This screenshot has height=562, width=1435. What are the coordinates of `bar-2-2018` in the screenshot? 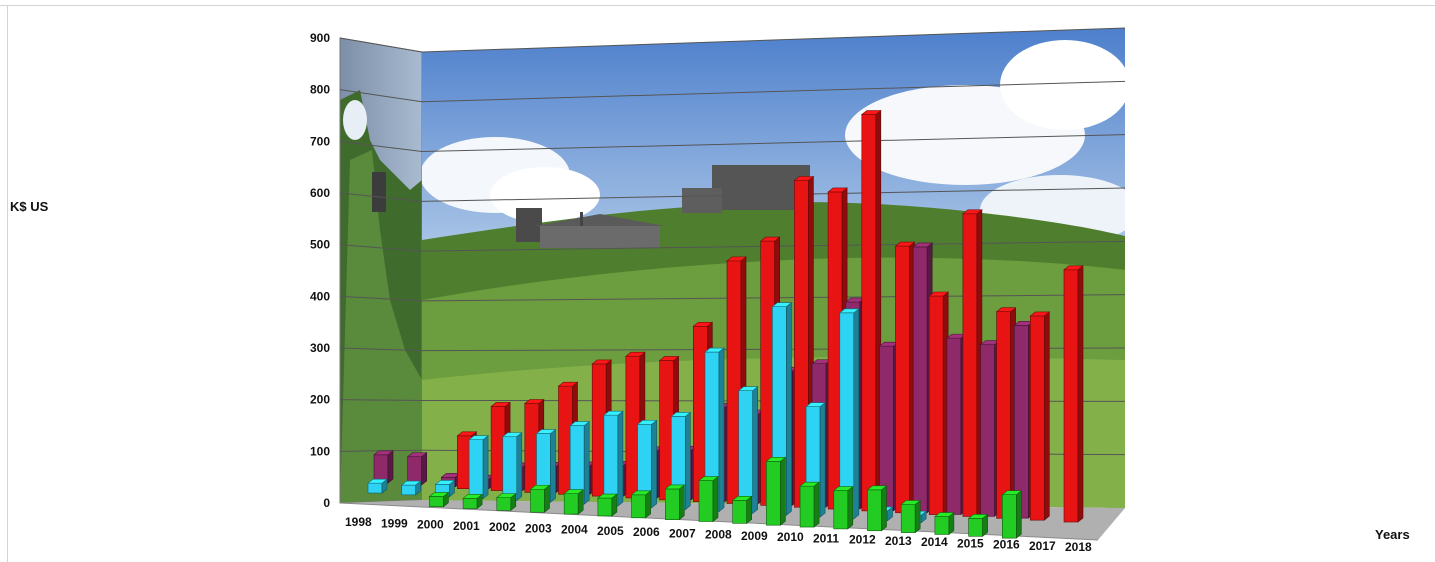 It's located at (1073, 394).